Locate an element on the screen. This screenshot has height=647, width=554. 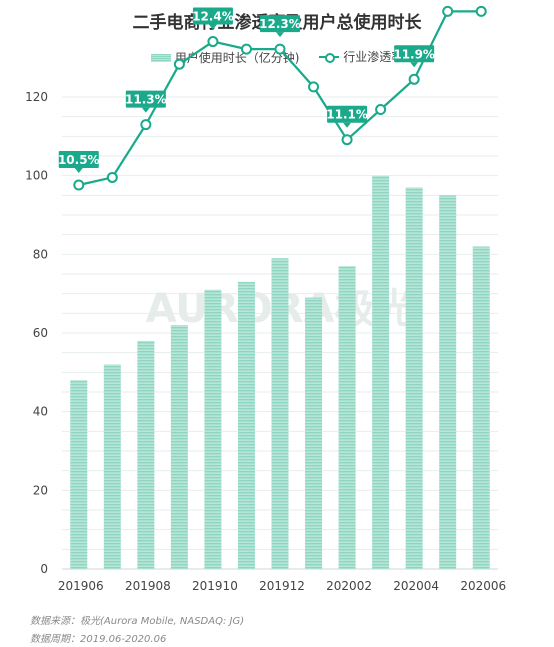
x-tick-label: 201912 is located at coordinates (282, 586).